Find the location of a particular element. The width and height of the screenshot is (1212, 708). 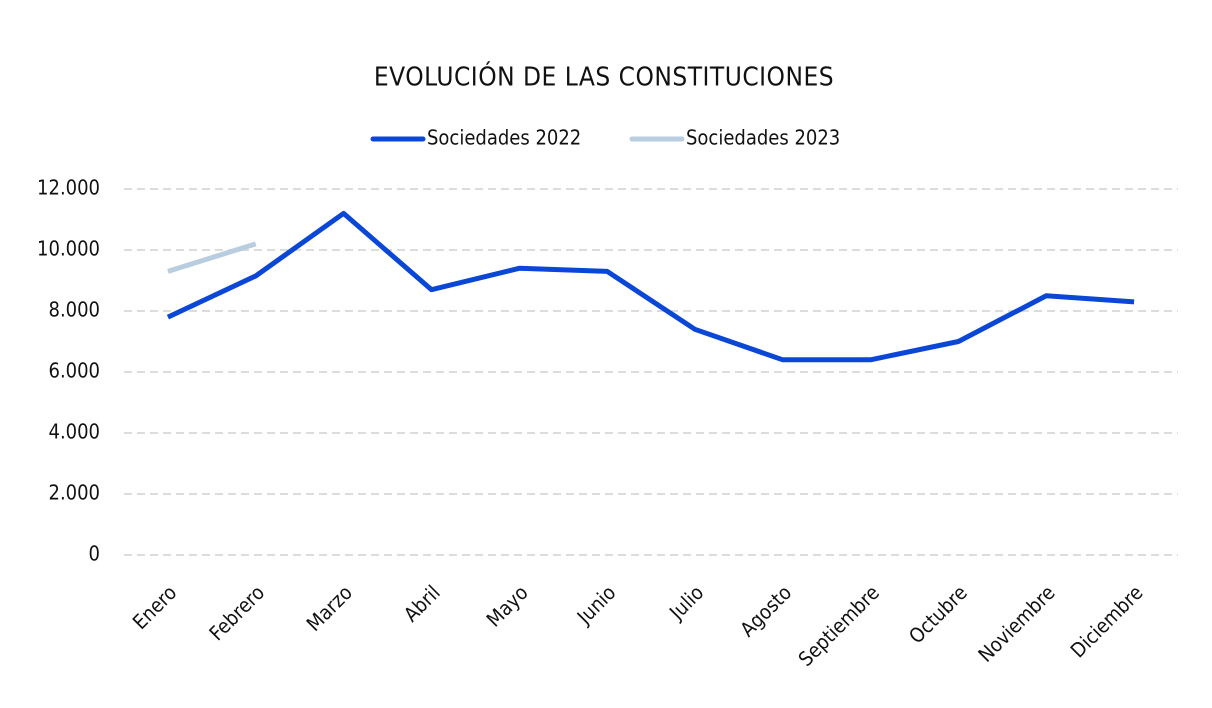

x-tick-label: Octubre is located at coordinates (938, 614).